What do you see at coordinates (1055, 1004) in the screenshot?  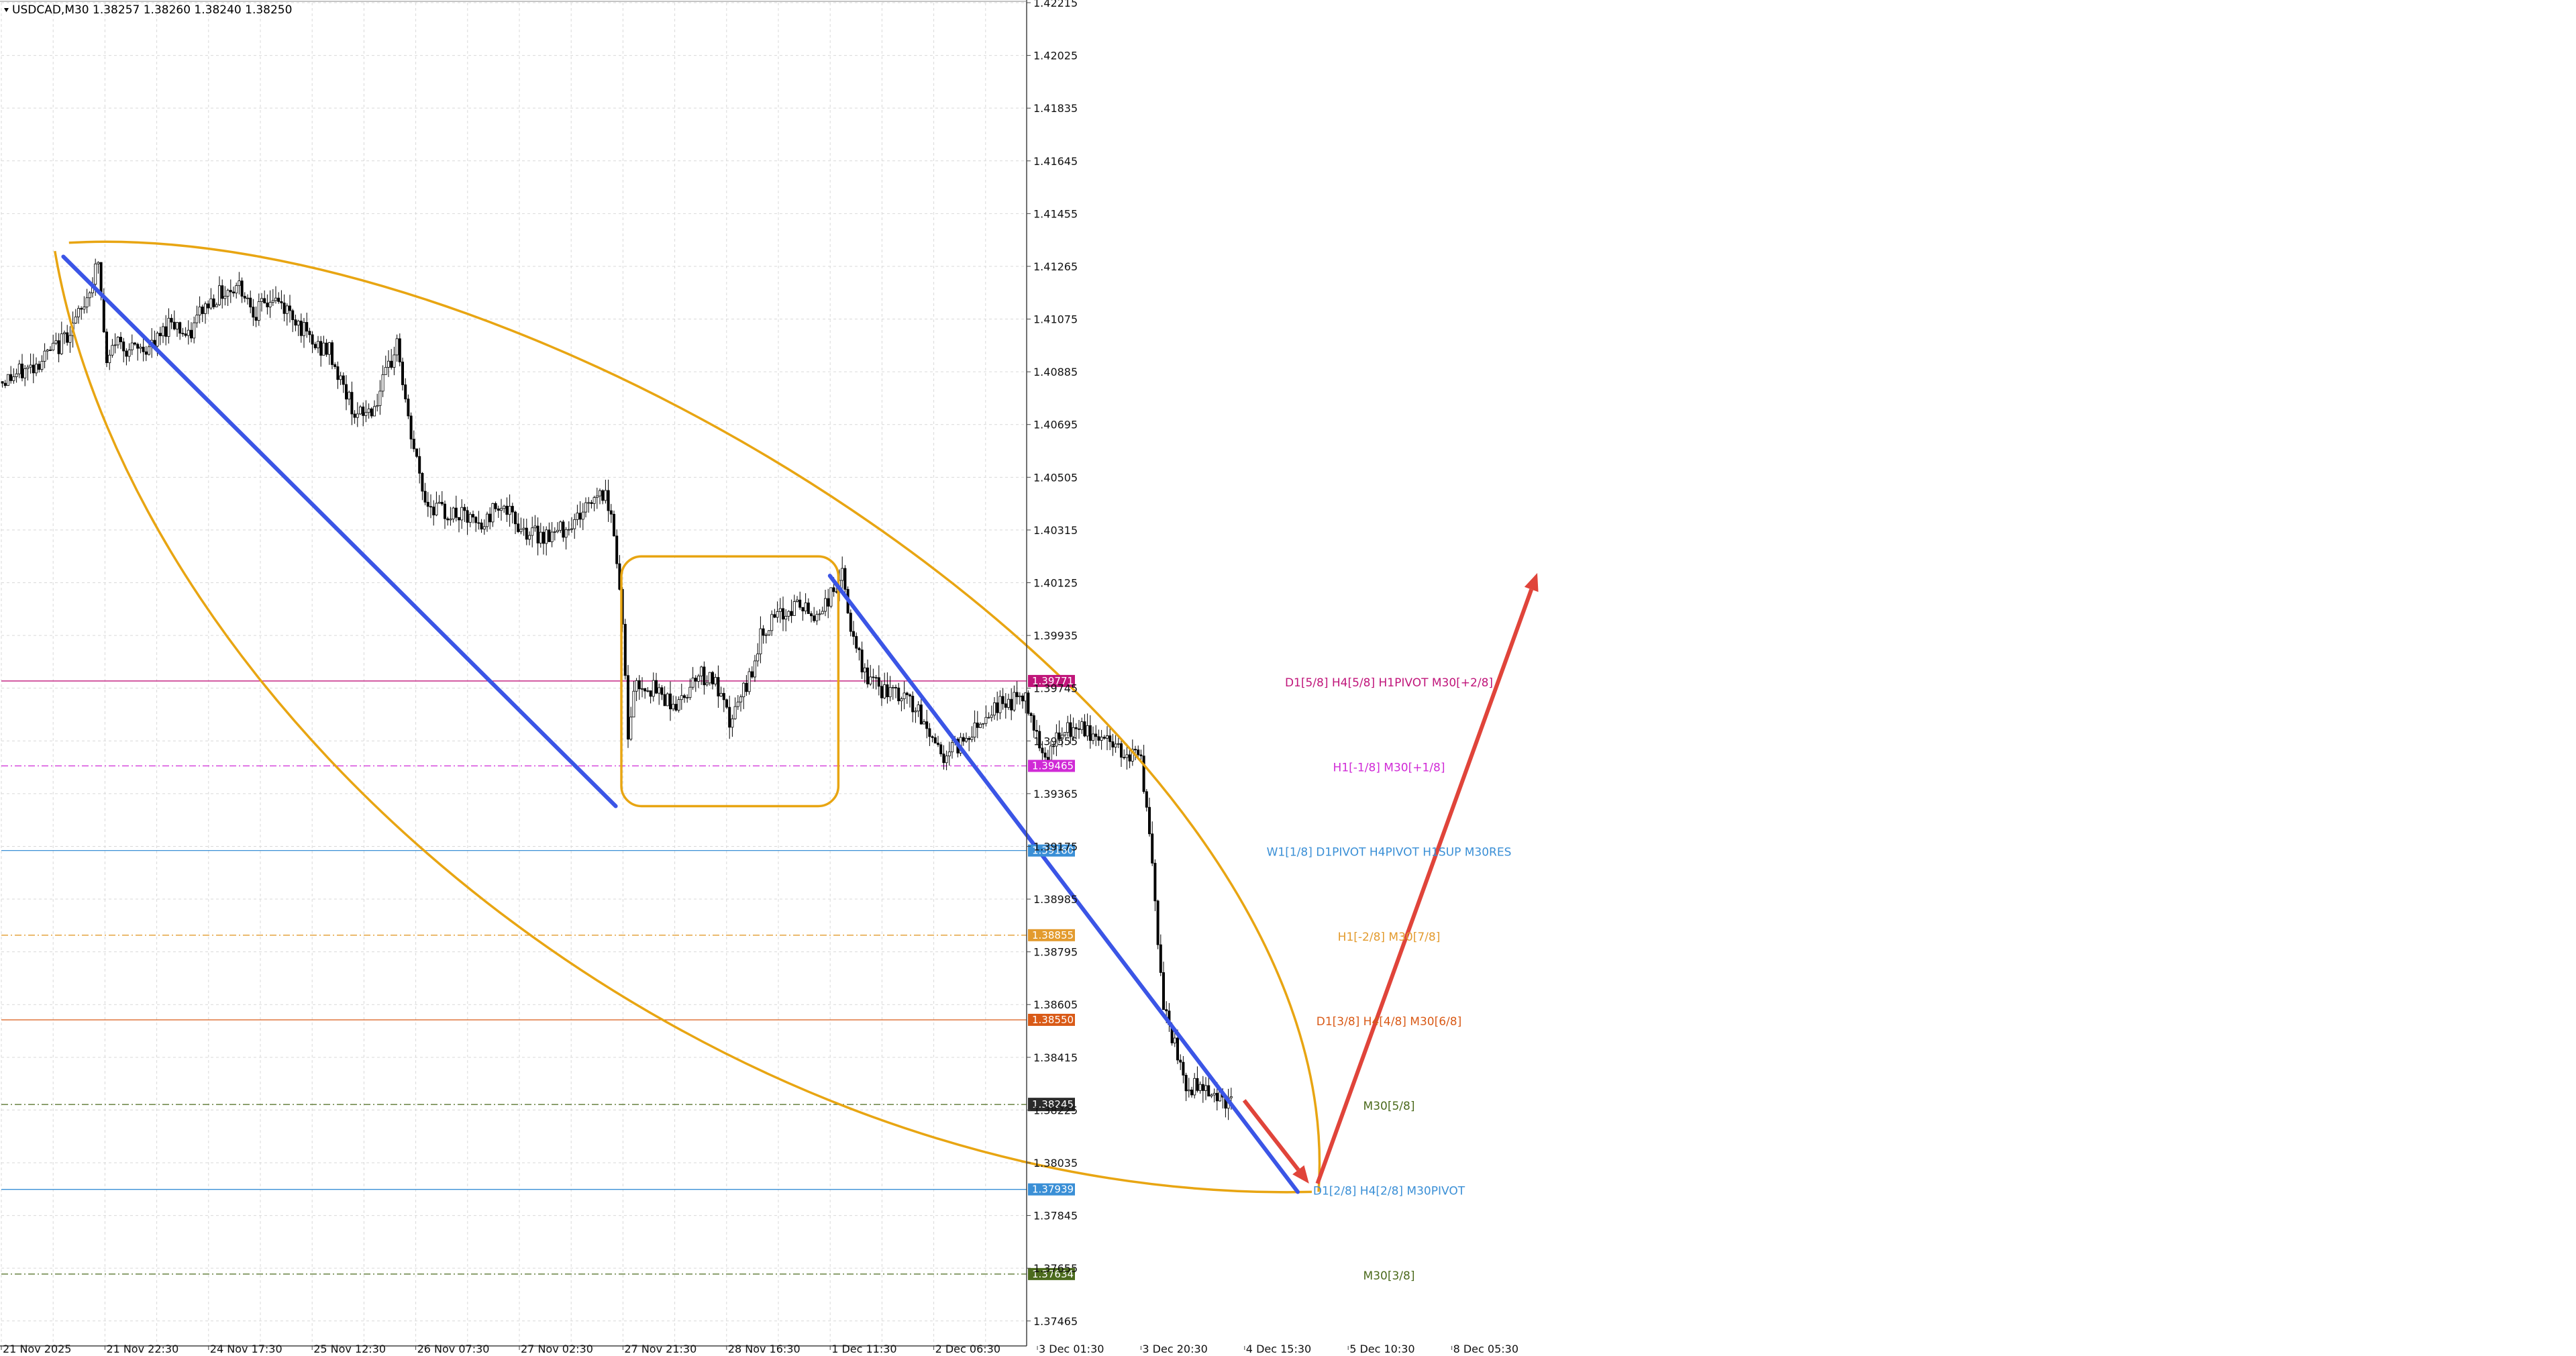 I see `price-tick-label: 1.38605` at bounding box center [1055, 1004].